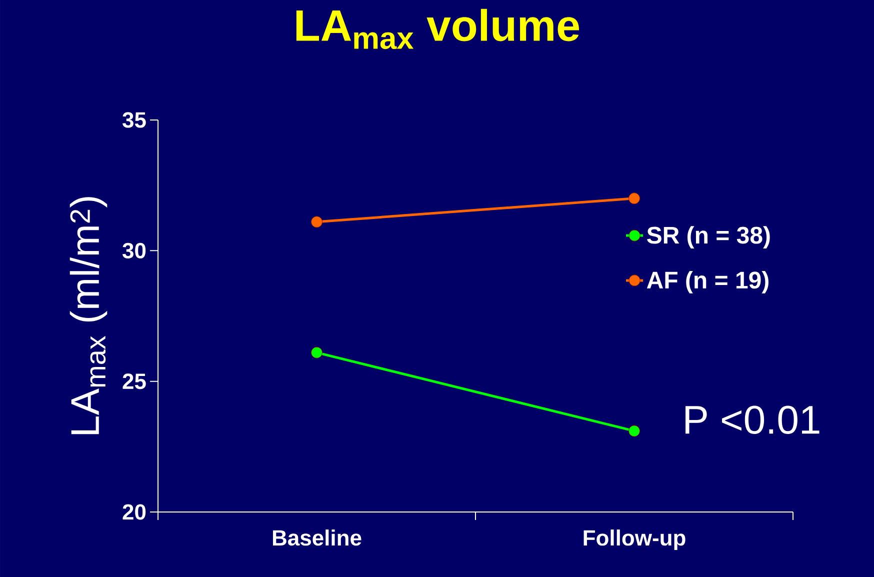 This screenshot has height=577, width=874. What do you see at coordinates (635, 540) in the screenshot?
I see `x-tick-label: Follow-up` at bounding box center [635, 540].